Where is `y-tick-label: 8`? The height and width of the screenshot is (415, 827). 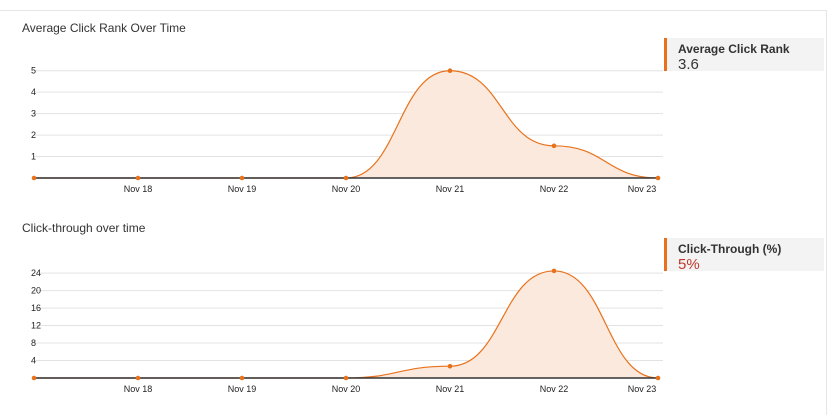
y-tick-label: 8 is located at coordinates (33, 343).